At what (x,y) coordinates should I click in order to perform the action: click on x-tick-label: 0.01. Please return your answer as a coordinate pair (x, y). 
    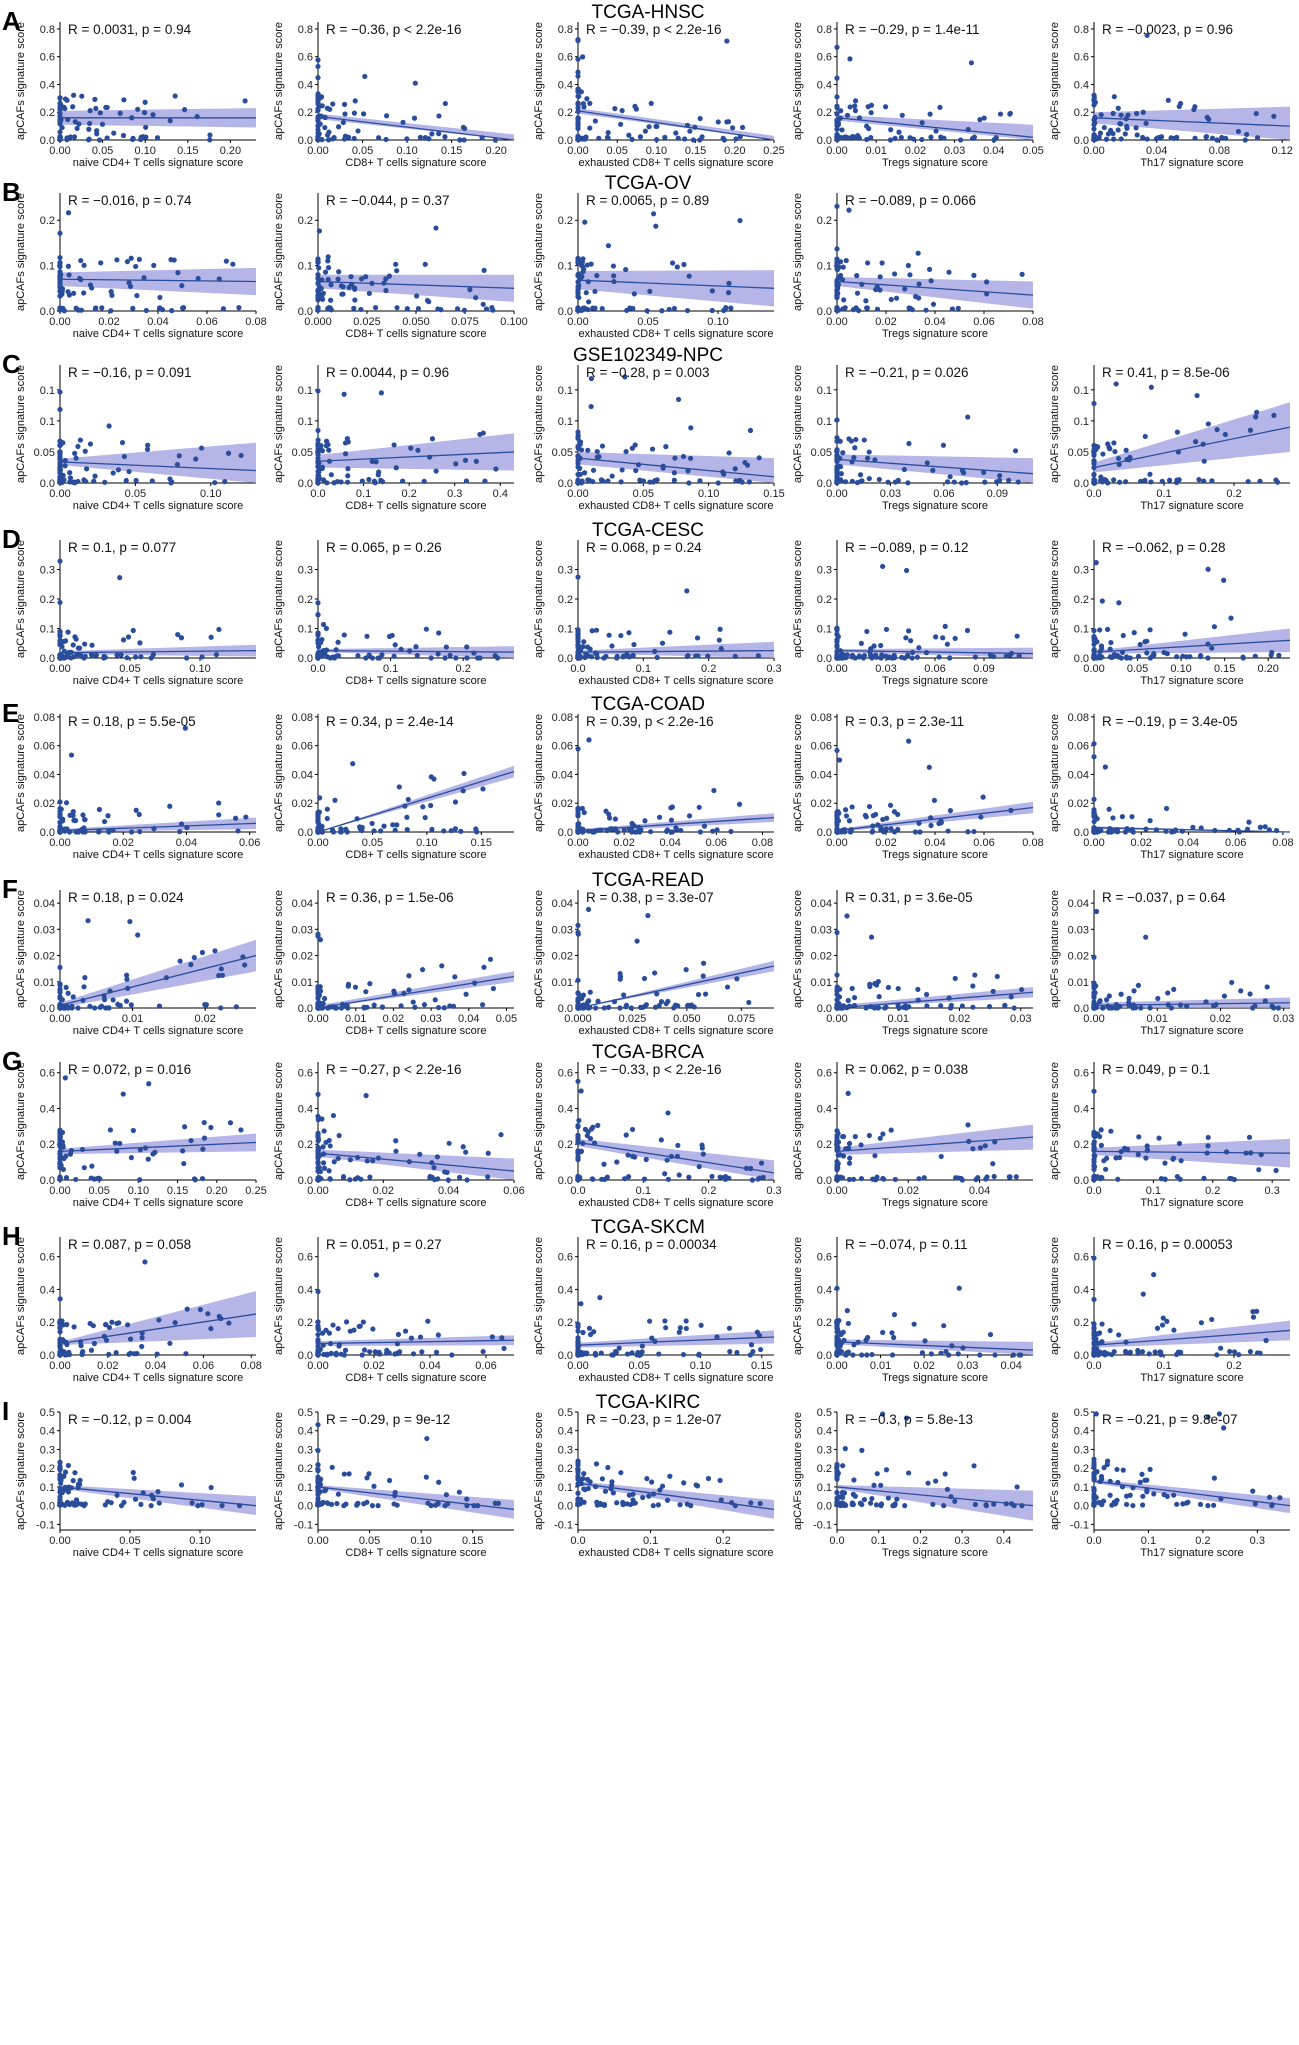
    Looking at the image, I should click on (355, 1019).